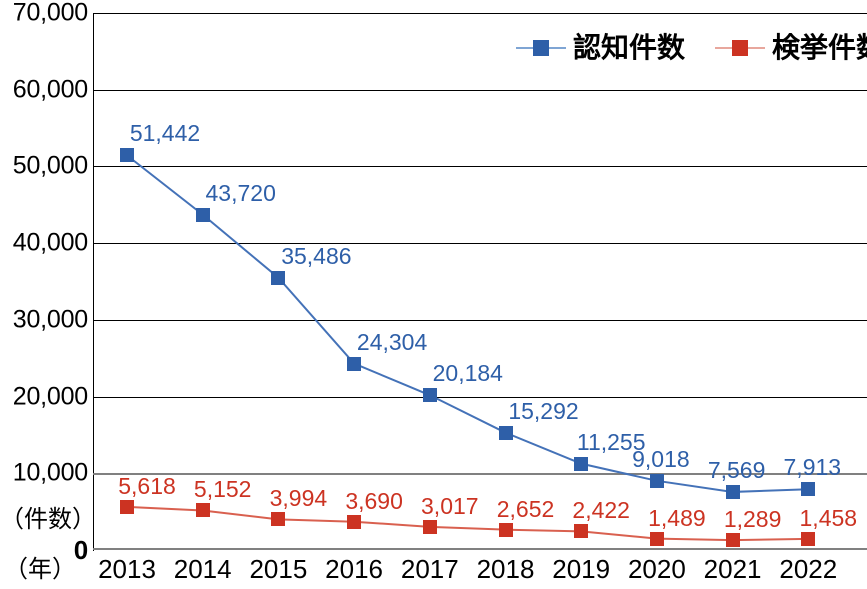 This screenshot has height=589, width=867. What do you see at coordinates (543, 410) in the screenshot?
I see `data-point-label: 15,292` at bounding box center [543, 410].